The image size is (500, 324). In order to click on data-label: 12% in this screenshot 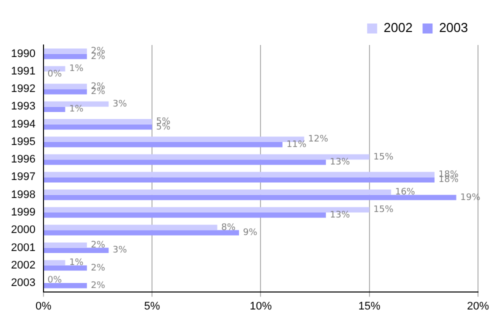, I will do `click(318, 139)`.